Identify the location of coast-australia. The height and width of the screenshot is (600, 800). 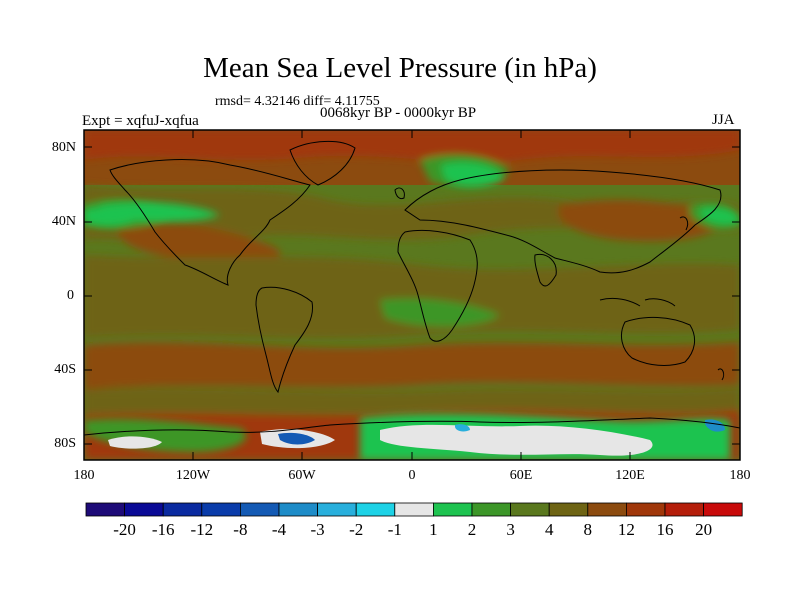
(658, 341).